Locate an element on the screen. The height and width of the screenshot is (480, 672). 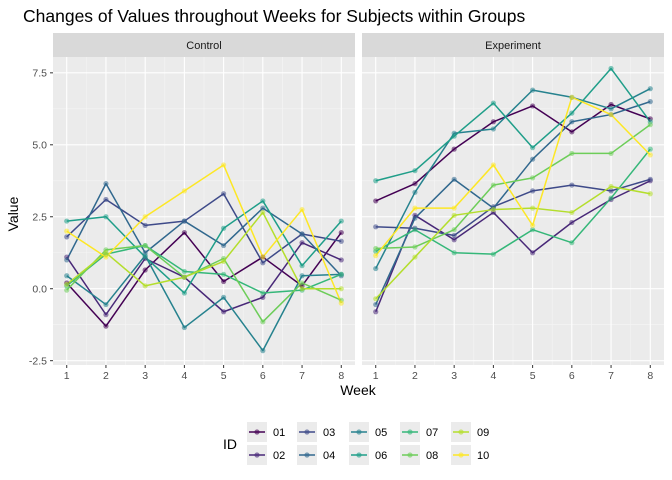
strip-control is located at coordinates (204, 45).